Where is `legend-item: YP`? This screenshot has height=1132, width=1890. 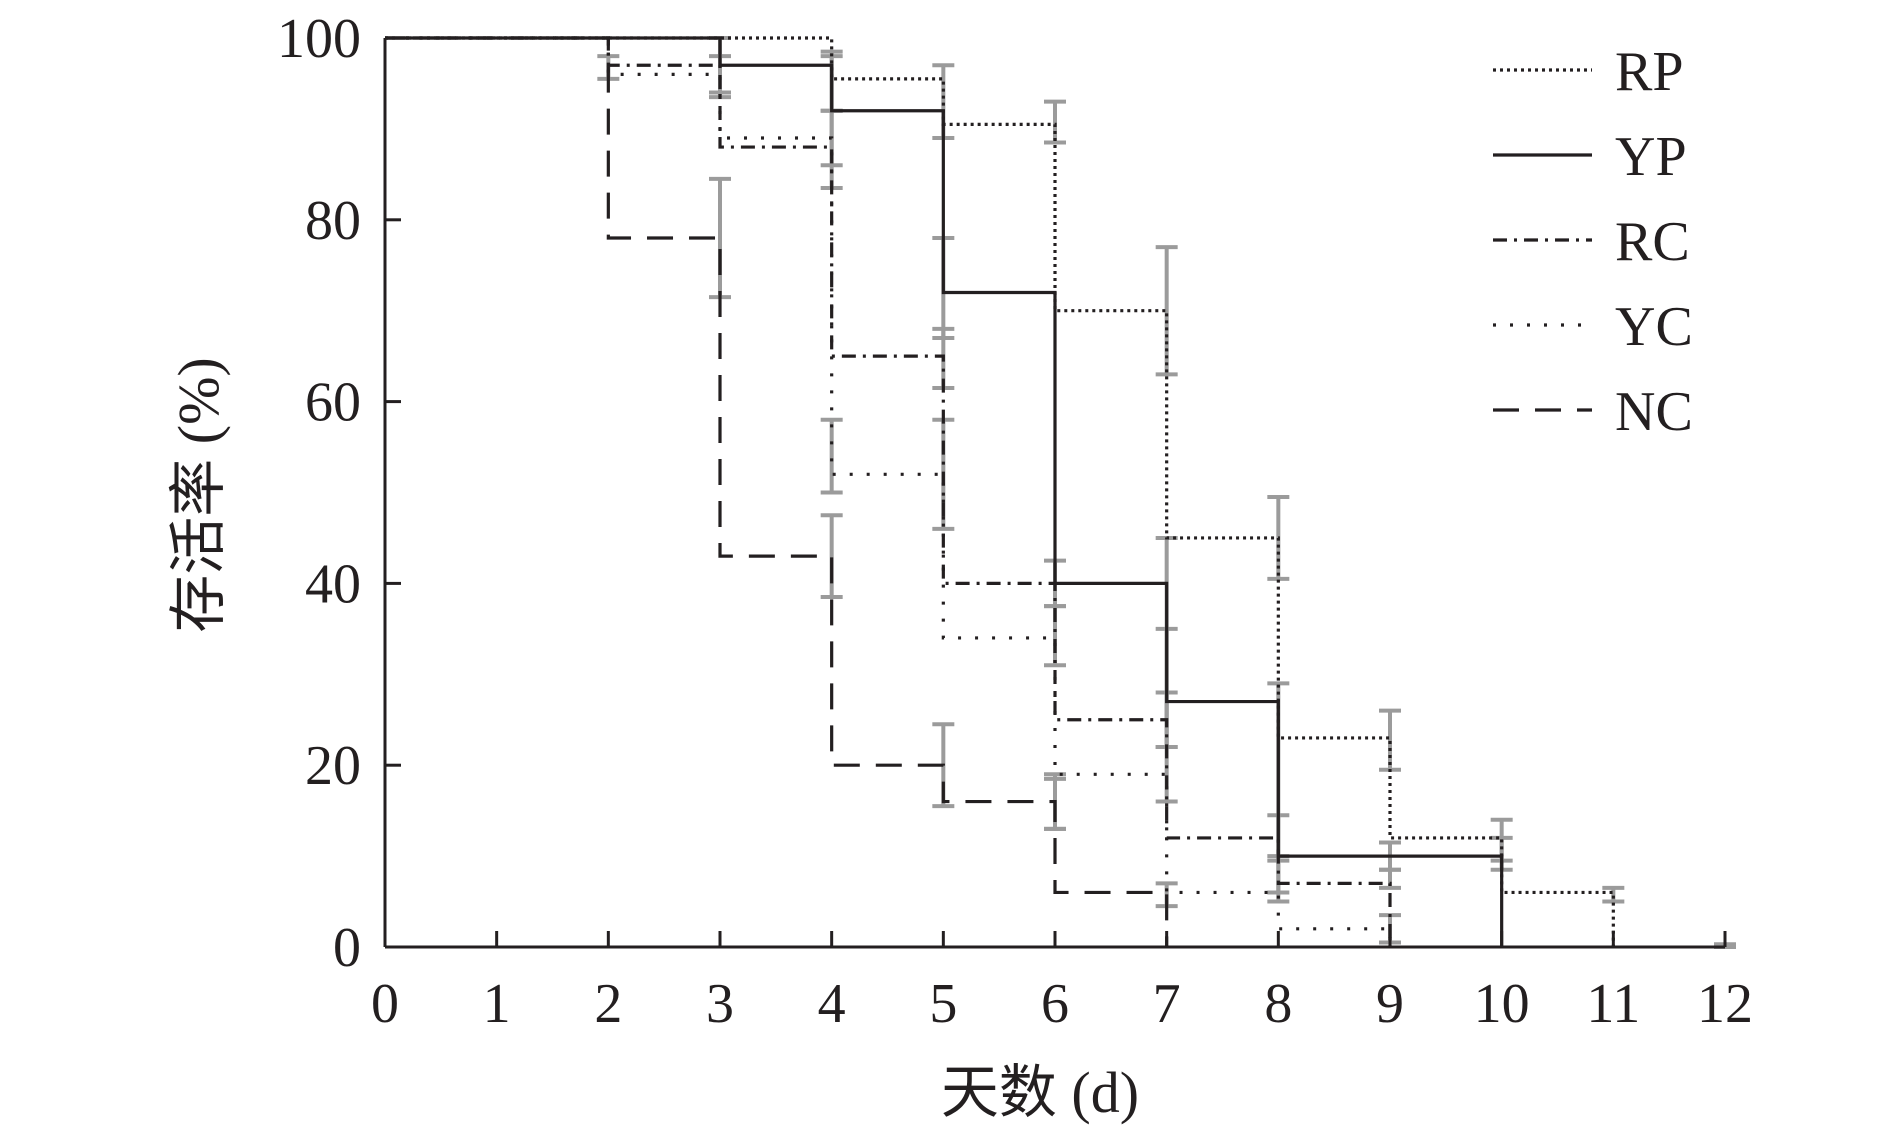
legend-item: YP is located at coordinates (1590, 157).